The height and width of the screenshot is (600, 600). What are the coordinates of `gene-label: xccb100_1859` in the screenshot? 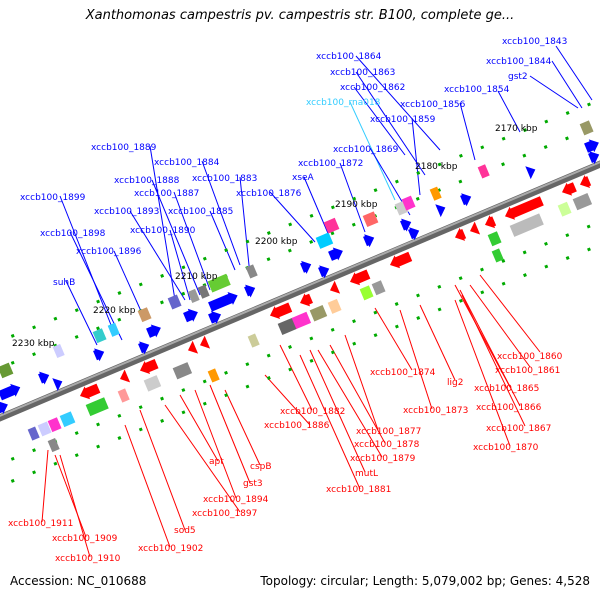 It's located at (403, 120).